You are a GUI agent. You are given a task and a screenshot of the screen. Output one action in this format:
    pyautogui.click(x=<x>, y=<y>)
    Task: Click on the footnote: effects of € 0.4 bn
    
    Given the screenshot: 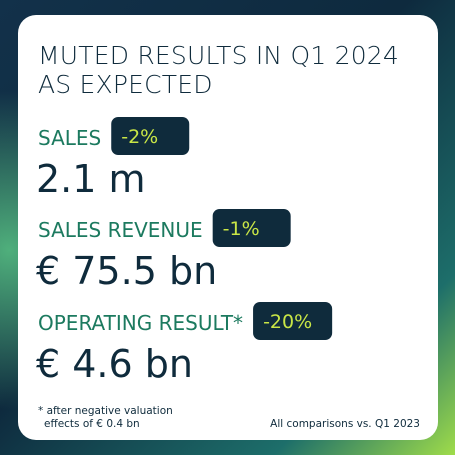 What is the action you would take?
    pyautogui.click(x=92, y=424)
    